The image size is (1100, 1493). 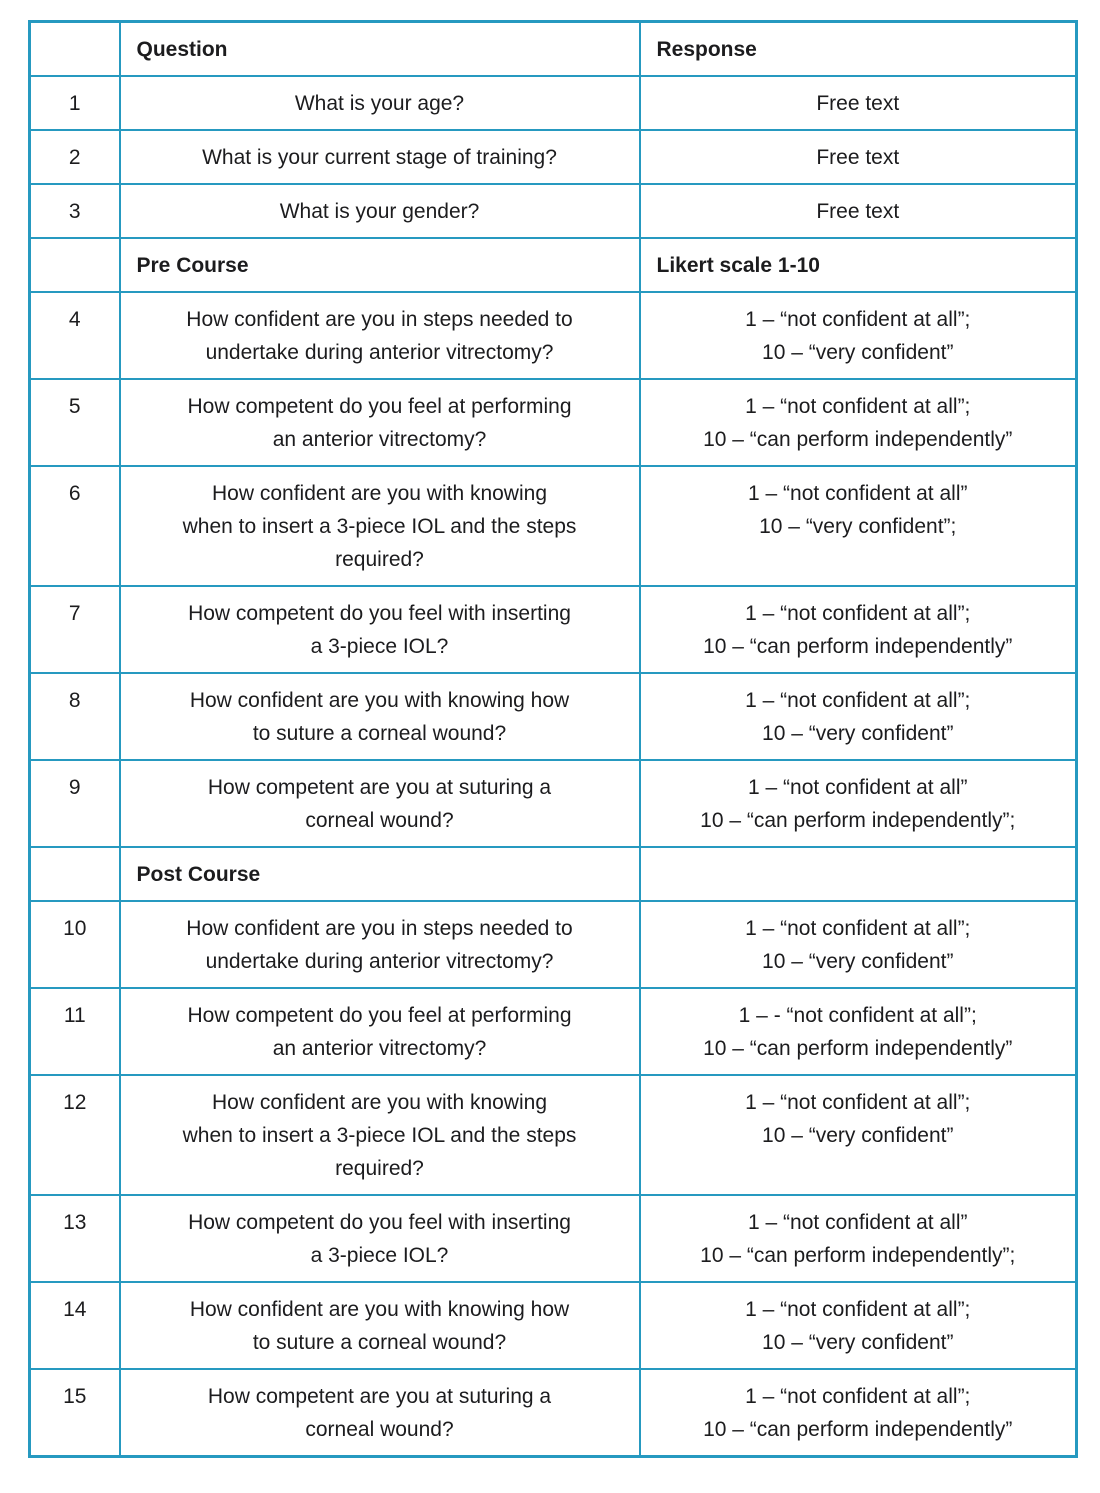 What do you see at coordinates (379, 157) in the screenshot?
I see `question-line: What is your current stage of training?` at bounding box center [379, 157].